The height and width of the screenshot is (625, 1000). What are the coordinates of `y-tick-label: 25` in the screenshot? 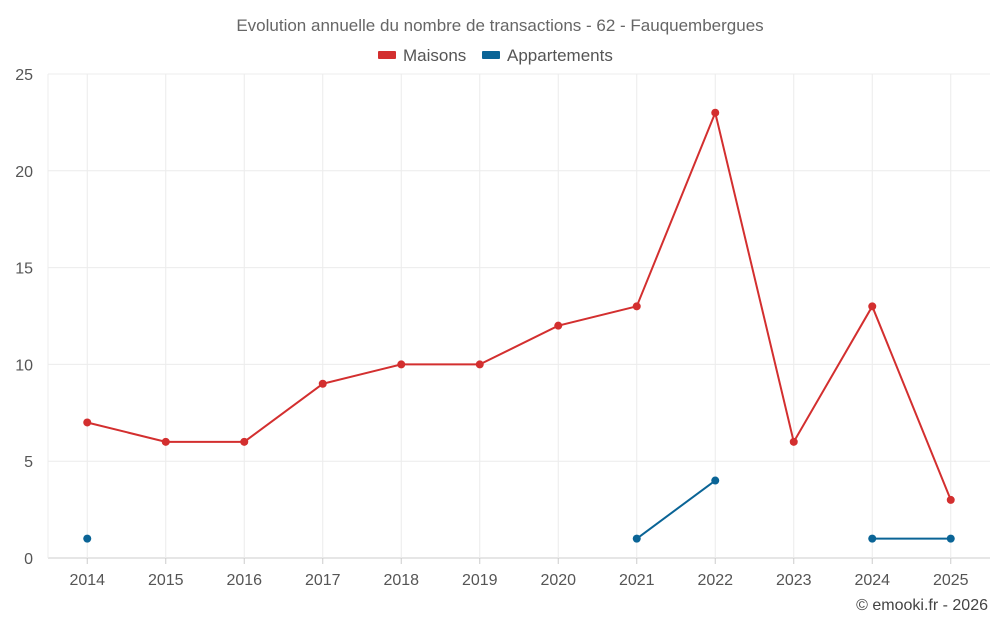 It's located at (24, 75).